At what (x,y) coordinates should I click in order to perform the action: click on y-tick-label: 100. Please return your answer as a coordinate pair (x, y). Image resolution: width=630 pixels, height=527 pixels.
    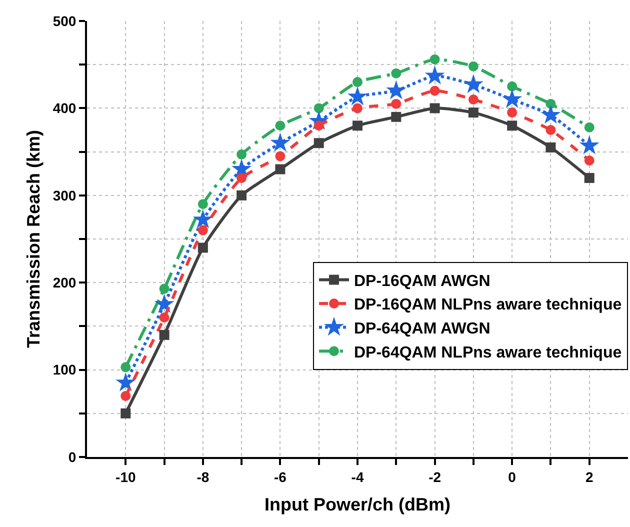
    Looking at the image, I should click on (64, 370).